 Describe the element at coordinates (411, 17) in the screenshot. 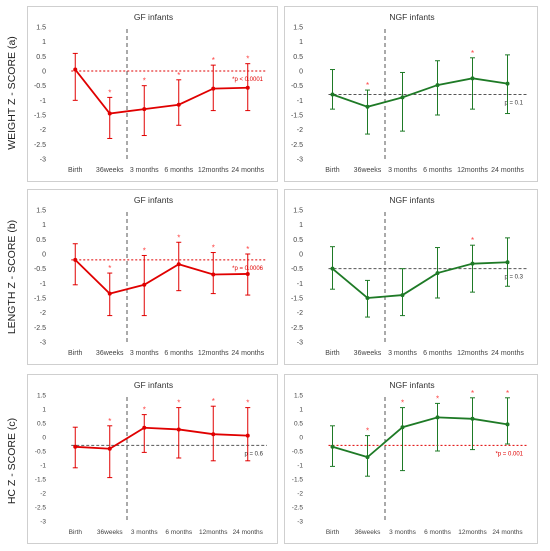

I see `chart-title: NGF infants` at that location.